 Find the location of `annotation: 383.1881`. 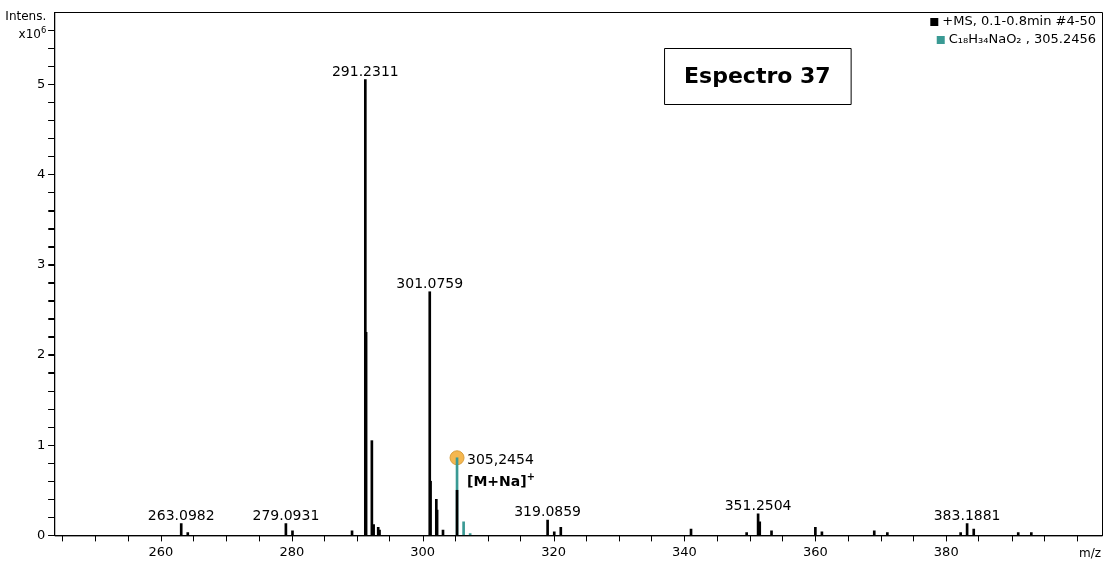

annotation: 383.1881 is located at coordinates (967, 514).